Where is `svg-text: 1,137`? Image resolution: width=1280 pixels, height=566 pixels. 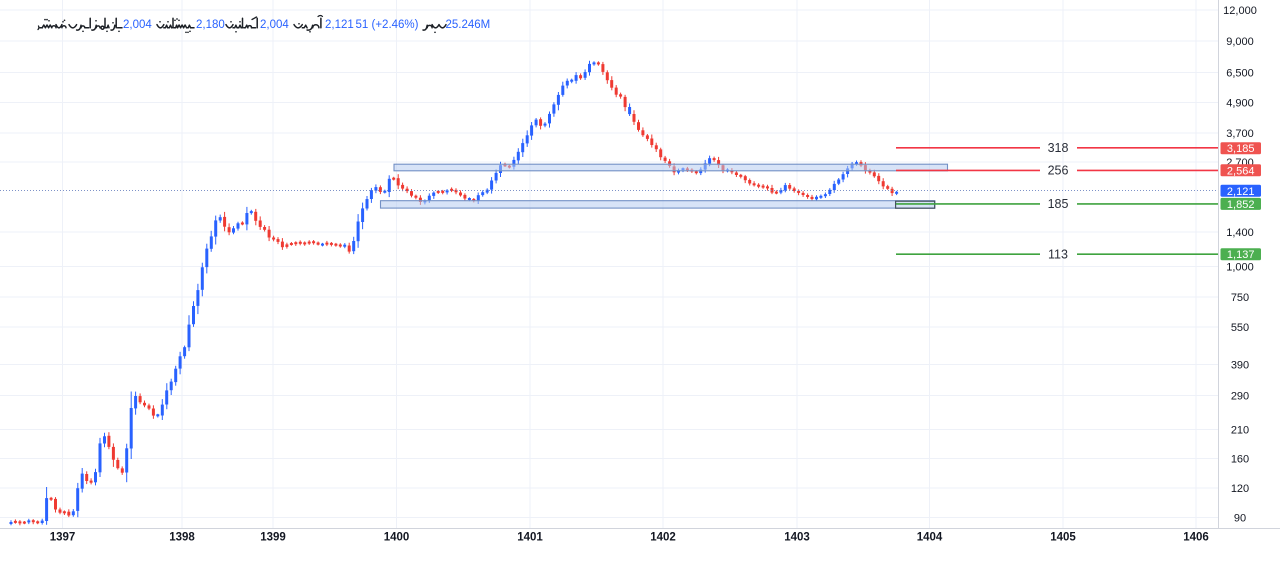 svg-text: 1,137 is located at coordinates (1241, 255).